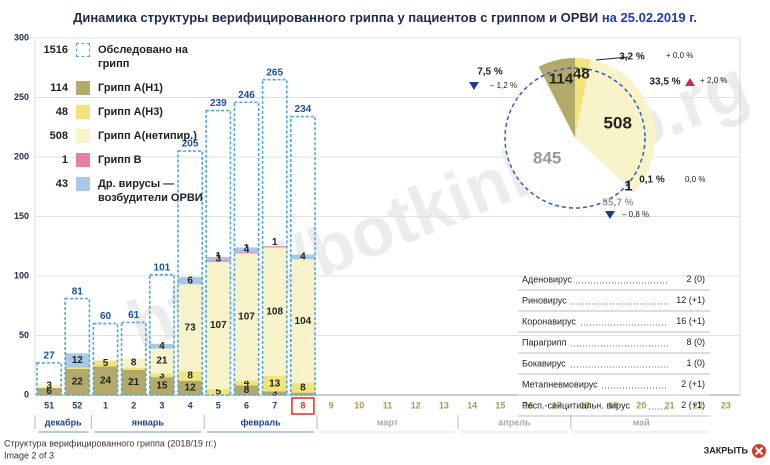 This screenshot has width=770, height=465. Describe the element at coordinates (679, 55) in the screenshot. I see `pie-change: + 0,0 %` at that location.